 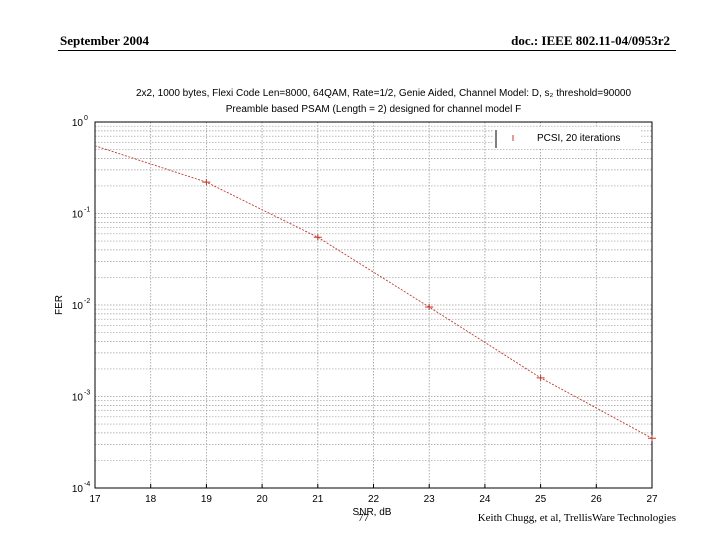 I want to click on x-tick-label: 19, so click(x=207, y=499).